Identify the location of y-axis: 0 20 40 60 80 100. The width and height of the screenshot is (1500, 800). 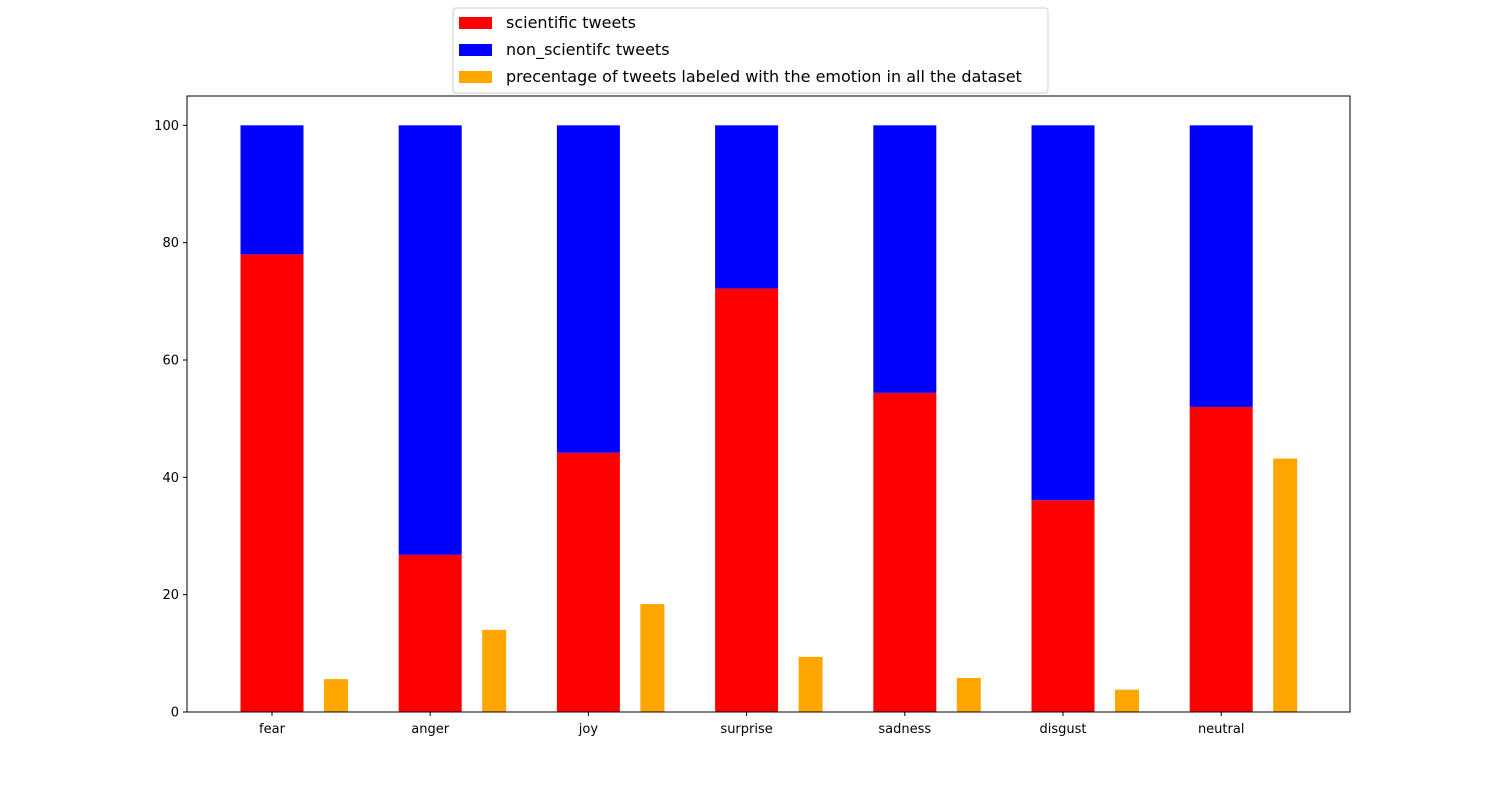
(170, 420).